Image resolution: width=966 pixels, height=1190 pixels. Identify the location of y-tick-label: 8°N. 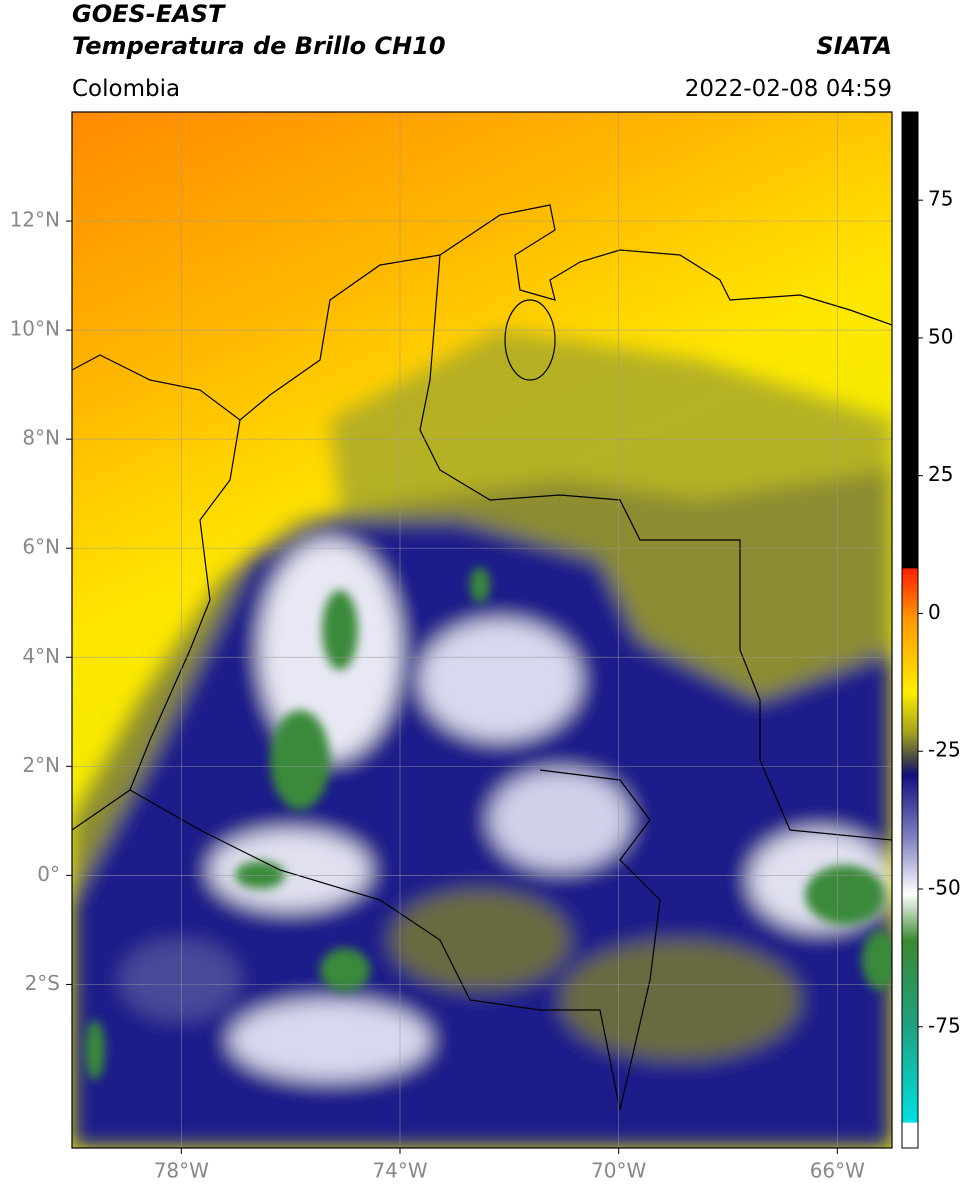
(41, 438).